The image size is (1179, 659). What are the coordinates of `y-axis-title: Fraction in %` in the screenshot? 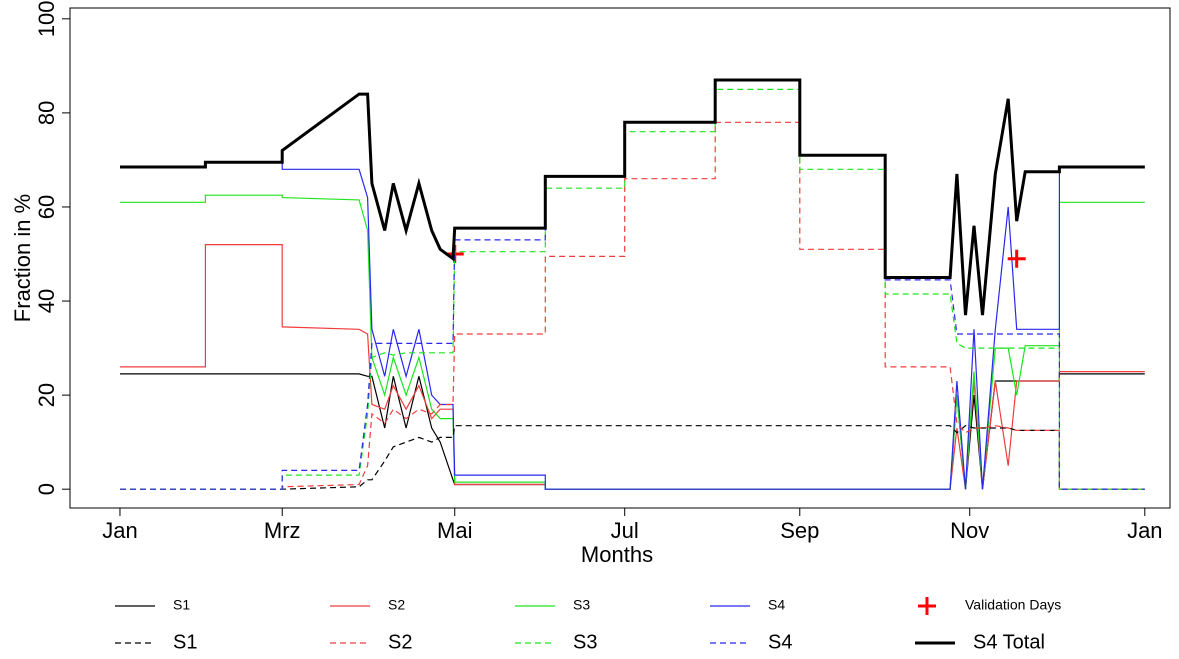 It's located at (22, 258).